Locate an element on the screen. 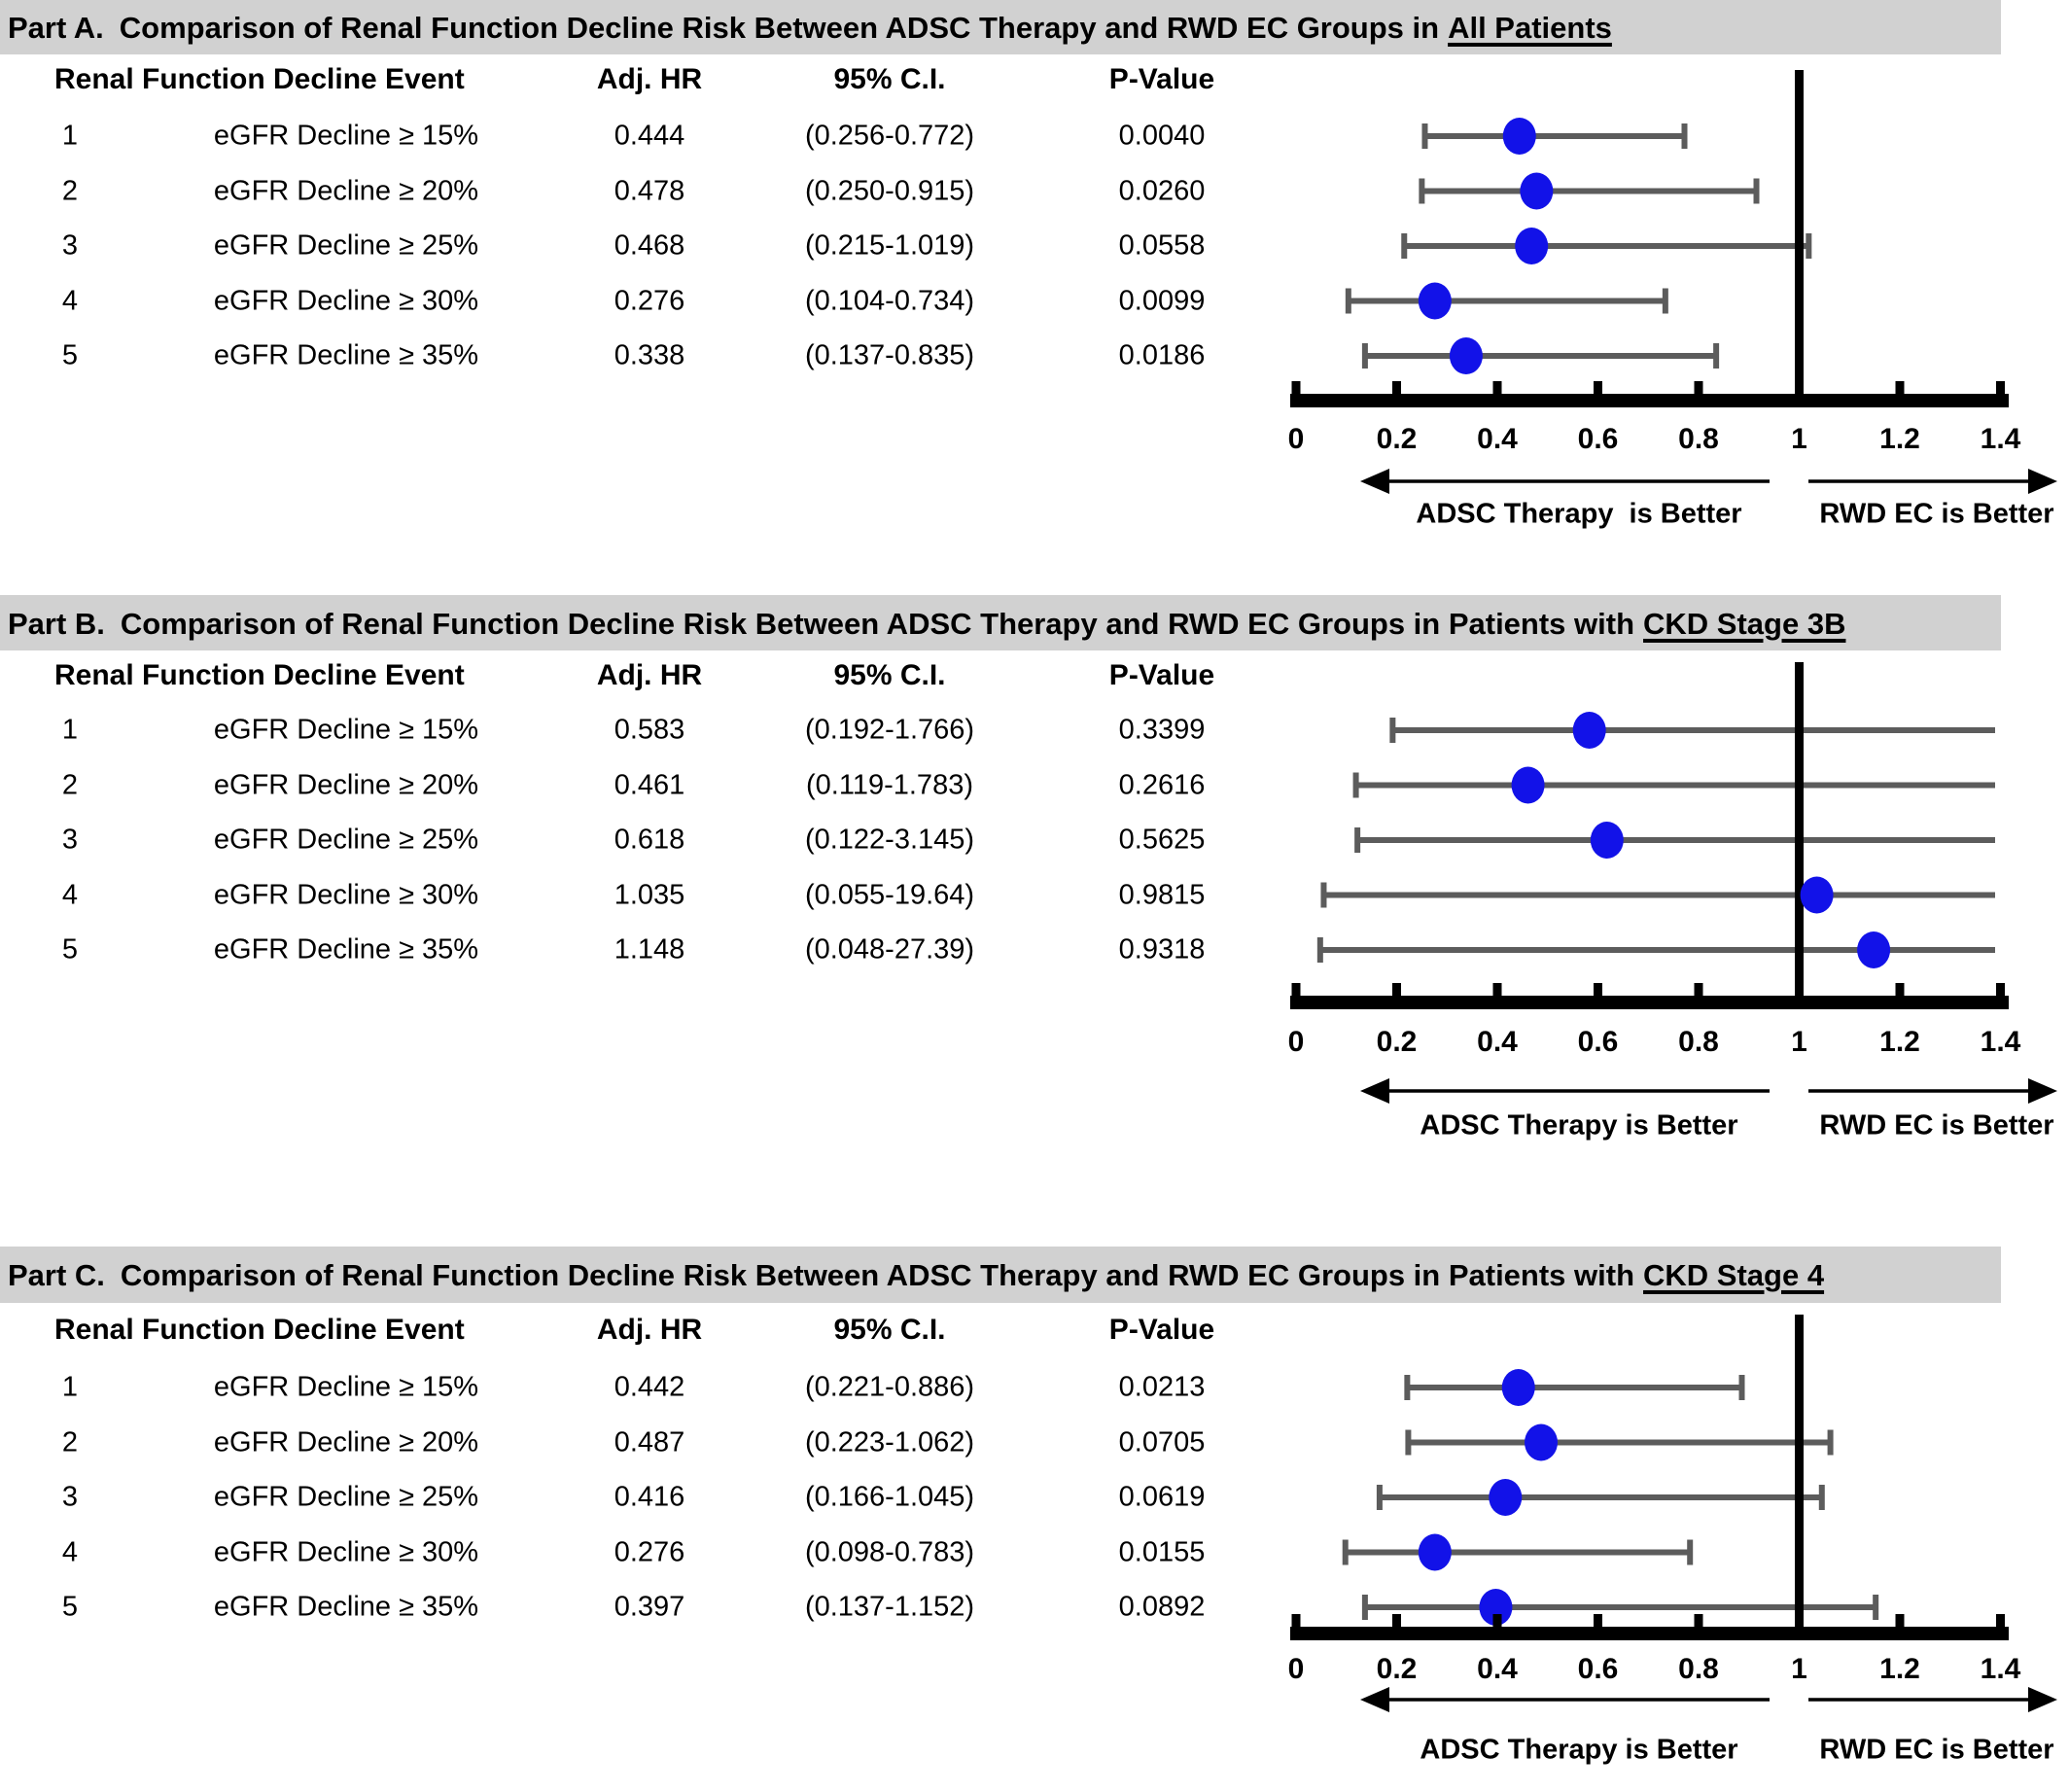 The image size is (2069, 1792). row-ci: (0.192-1.766) is located at coordinates (889, 730).